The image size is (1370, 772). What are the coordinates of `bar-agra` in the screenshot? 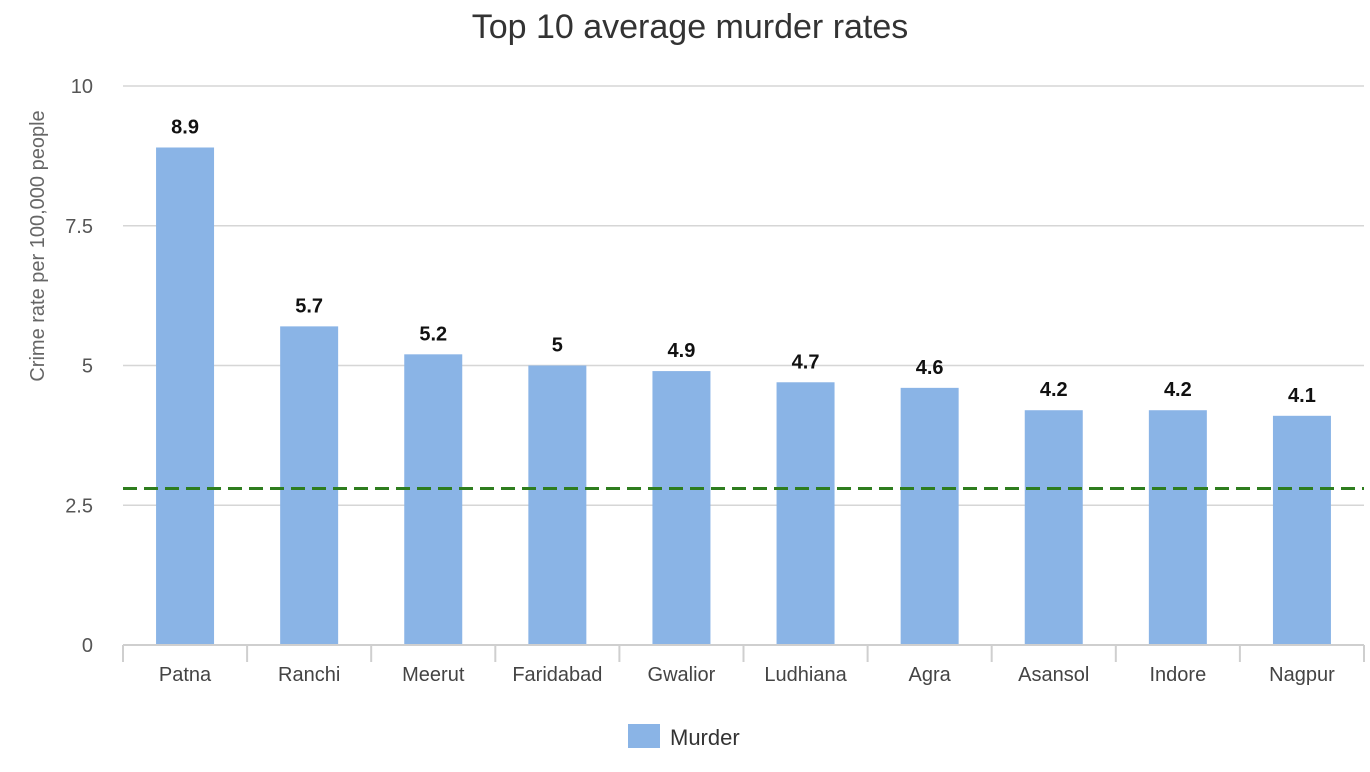 It's located at (929, 516).